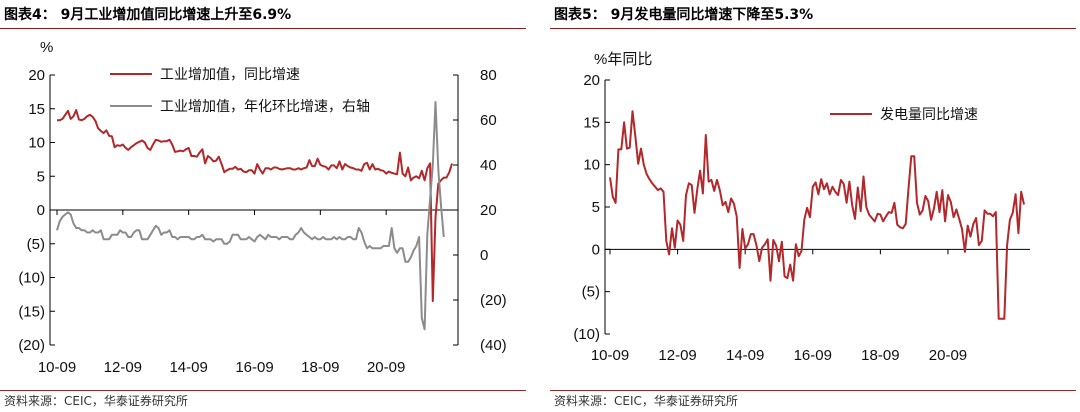 The width and height of the screenshot is (1080, 412). Describe the element at coordinates (623, 59) in the screenshot. I see `y-axis-unit: %年同比` at that location.